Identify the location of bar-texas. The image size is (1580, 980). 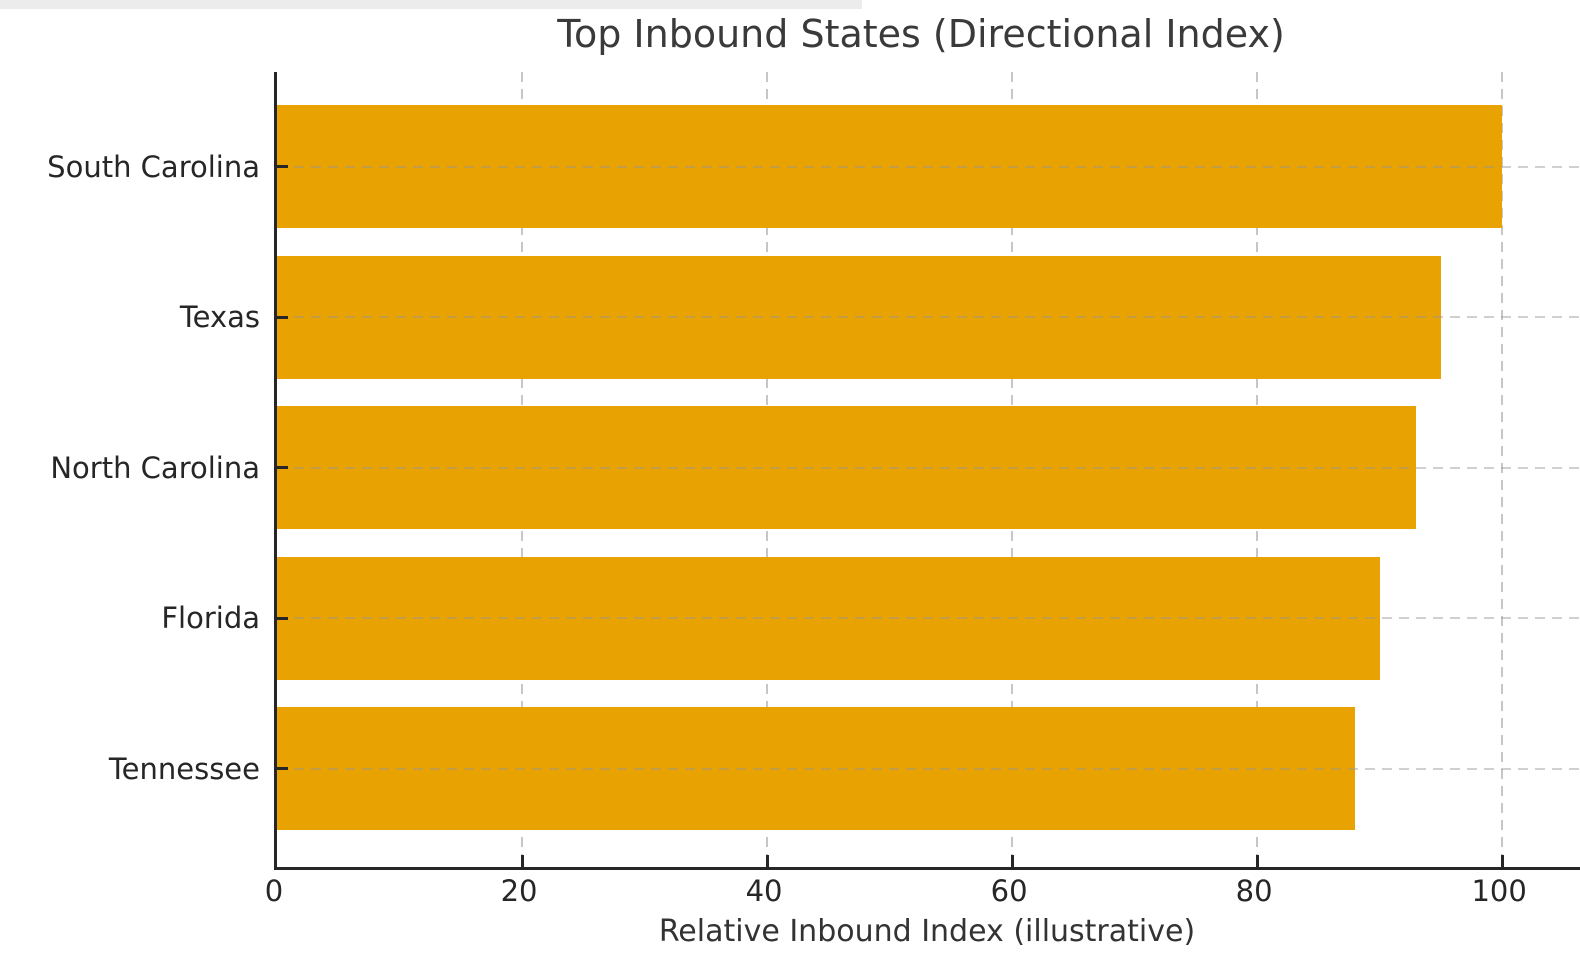
(859, 317).